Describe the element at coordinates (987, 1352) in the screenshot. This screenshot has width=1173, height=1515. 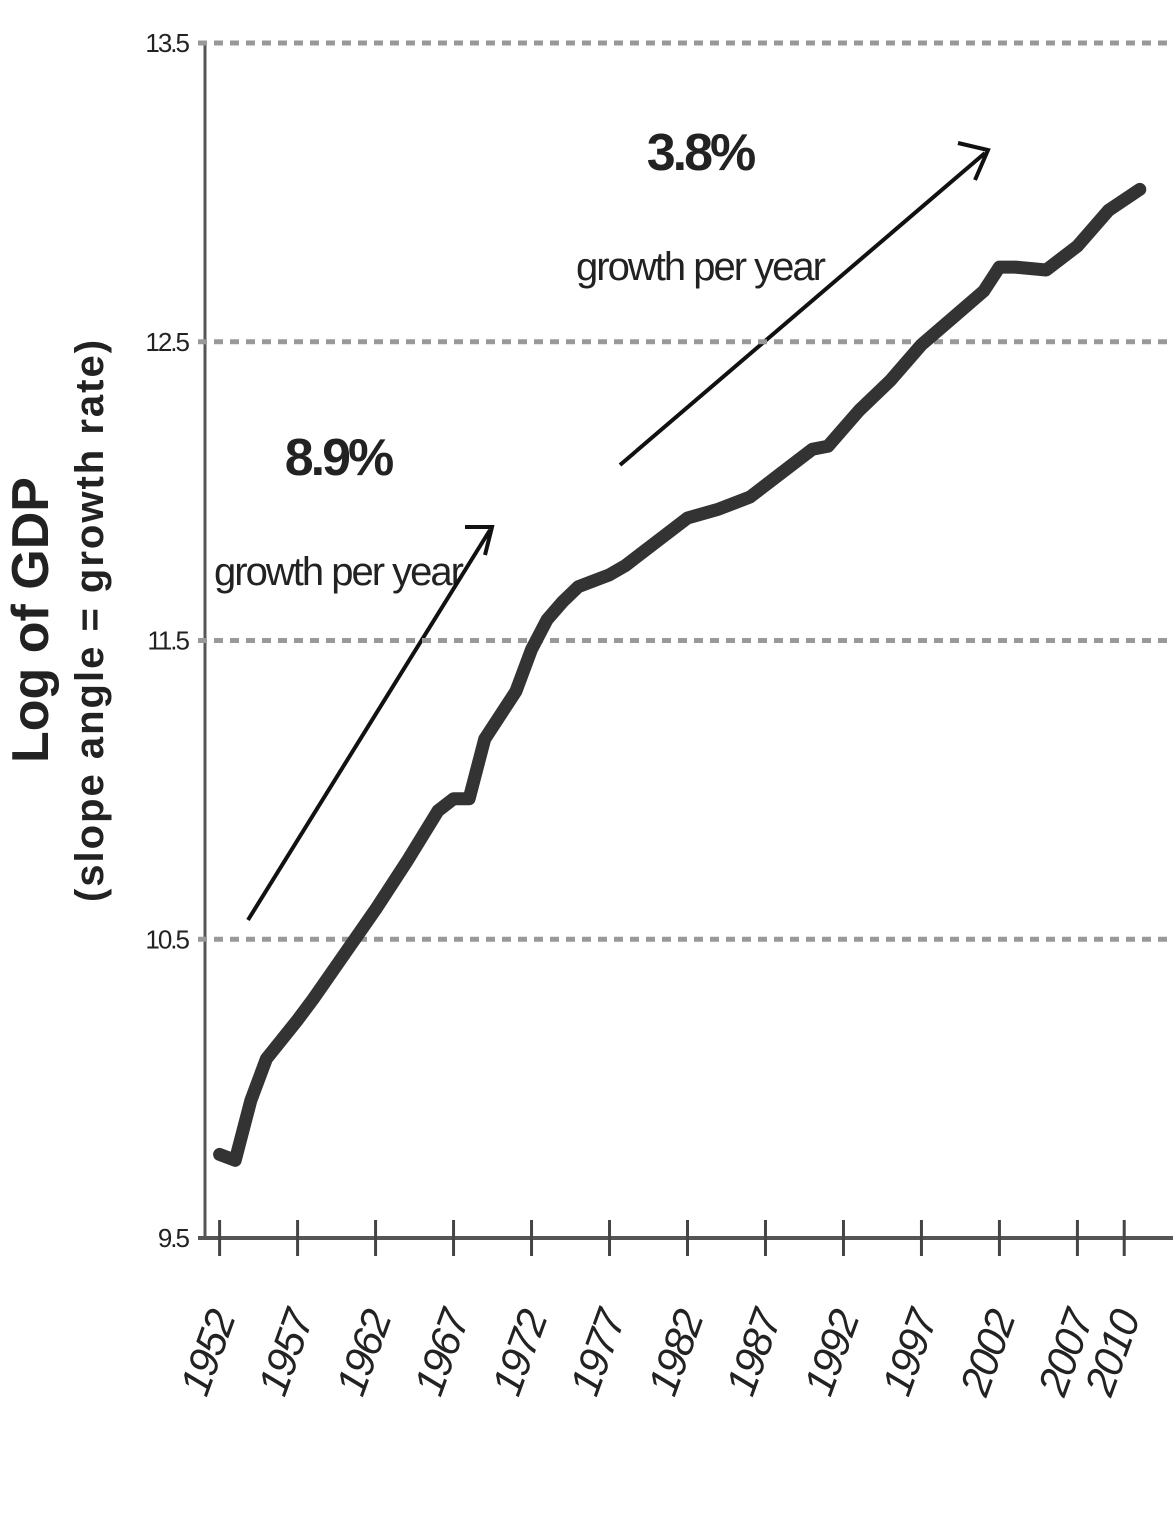
I see `x-tick-label: 2002` at that location.